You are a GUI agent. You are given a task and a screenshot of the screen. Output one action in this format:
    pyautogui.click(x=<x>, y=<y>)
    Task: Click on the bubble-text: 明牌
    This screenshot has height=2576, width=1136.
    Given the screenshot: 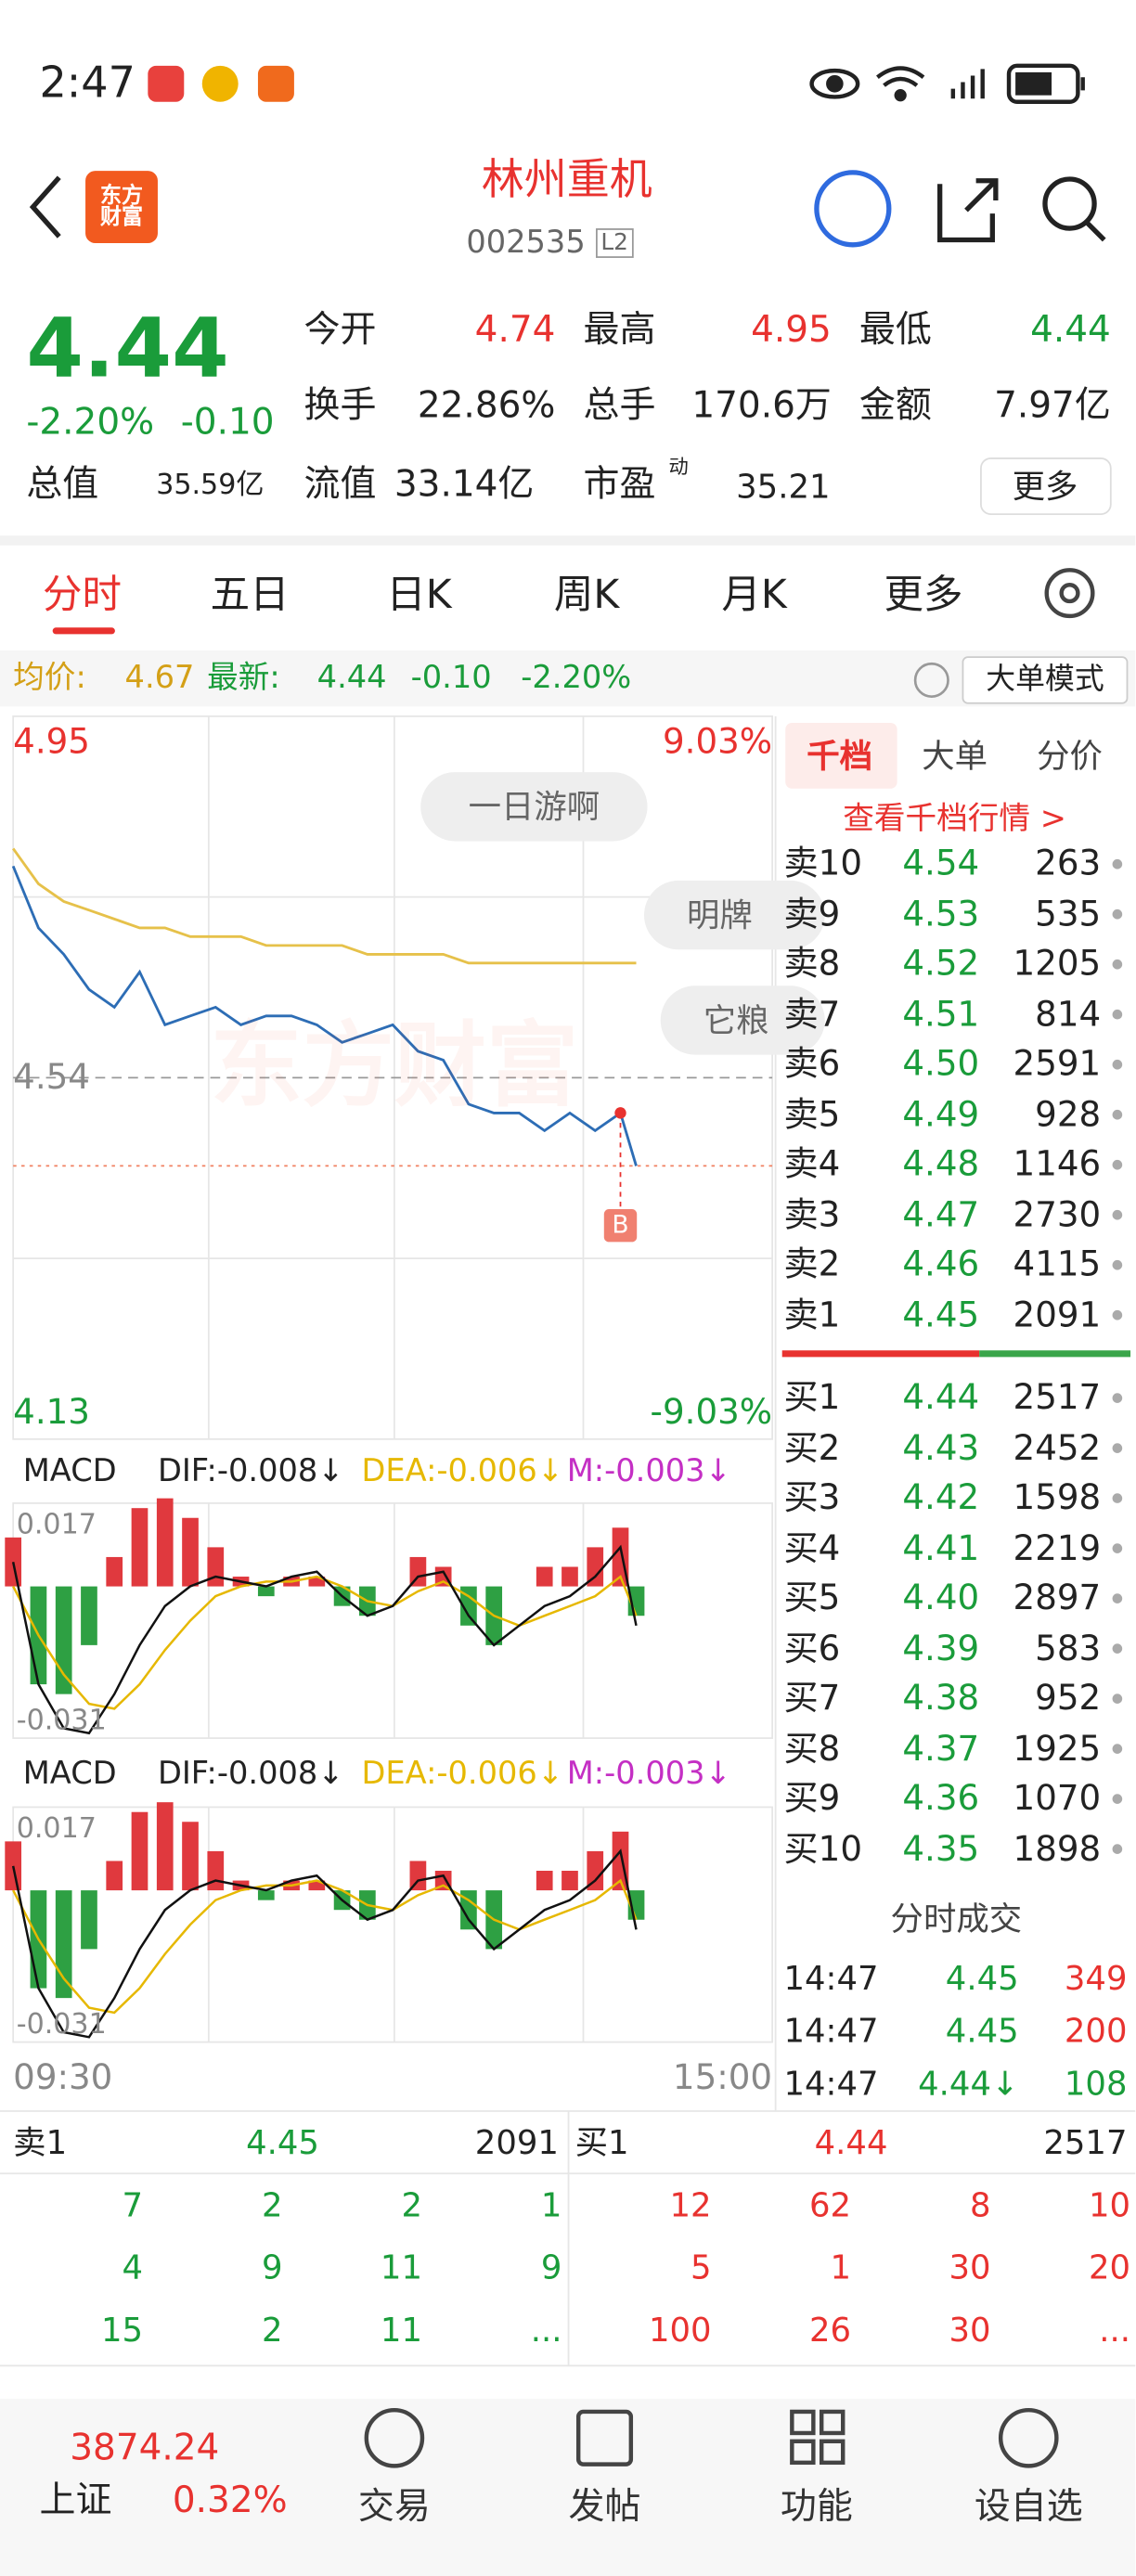 What is the action you would take?
    pyautogui.click(x=720, y=915)
    